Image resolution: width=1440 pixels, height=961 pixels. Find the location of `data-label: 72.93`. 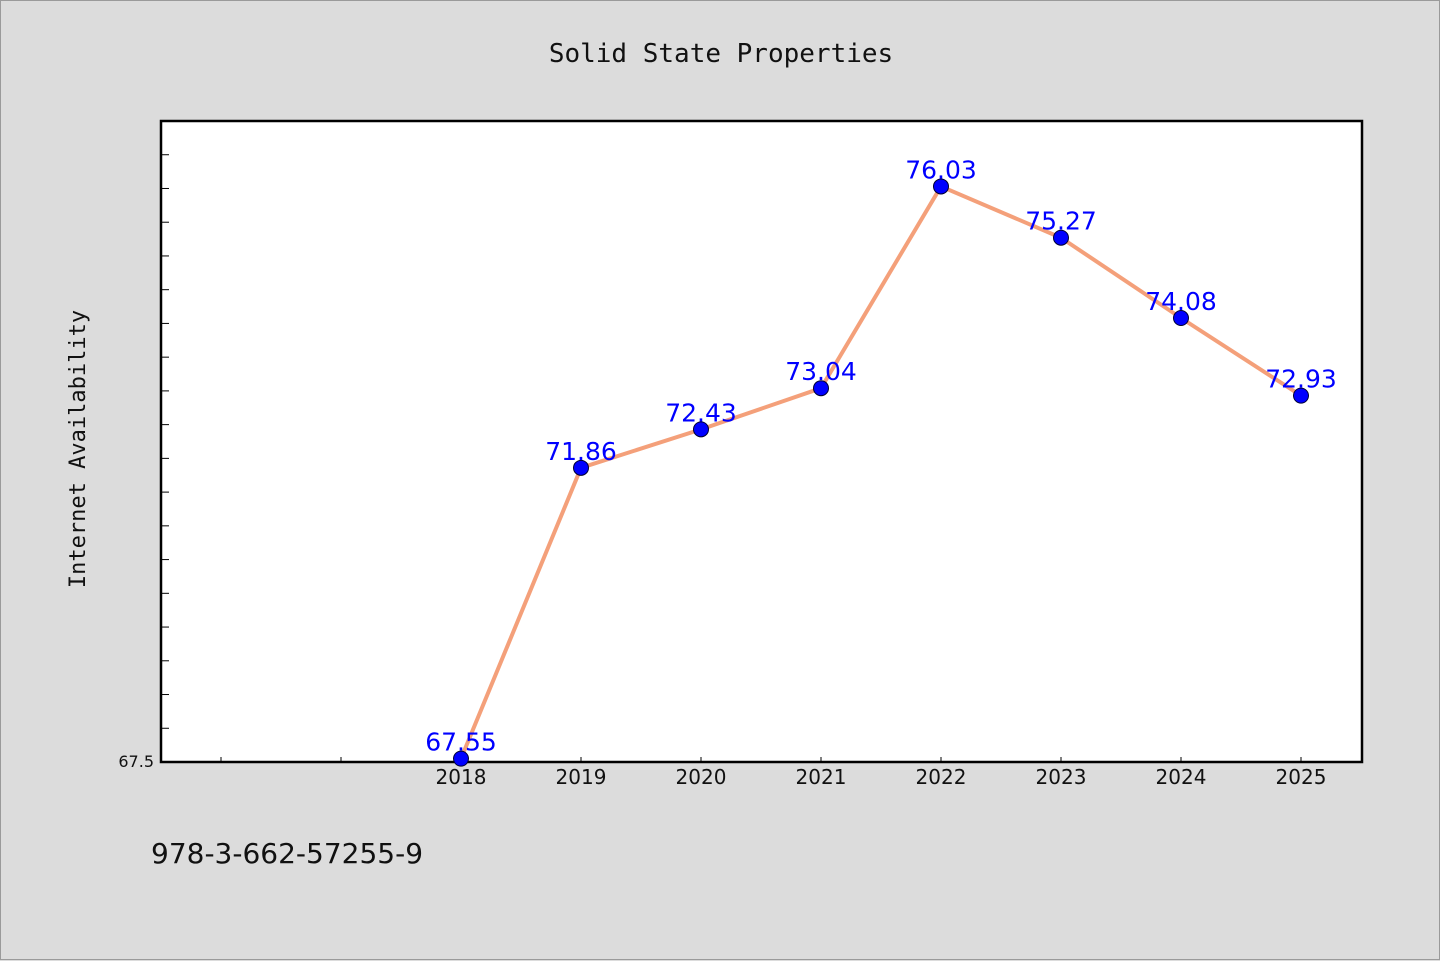

data-label: 72.93 is located at coordinates (1301, 379).